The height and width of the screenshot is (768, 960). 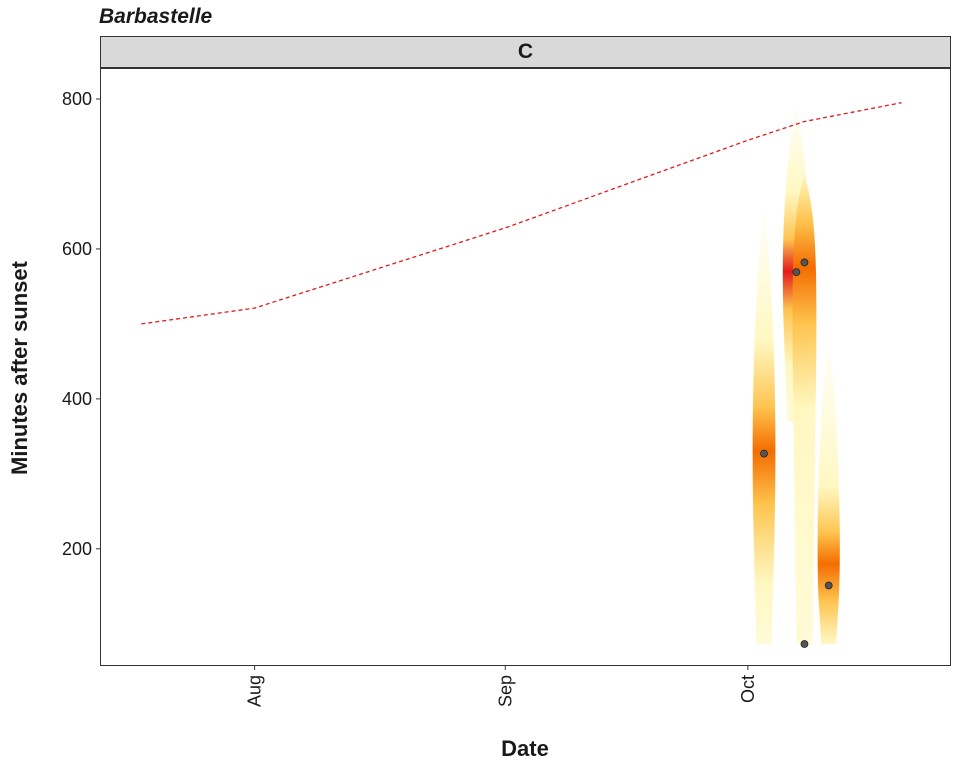 I want to click on y-axis: 200 400 600 800, so click(x=81, y=324).